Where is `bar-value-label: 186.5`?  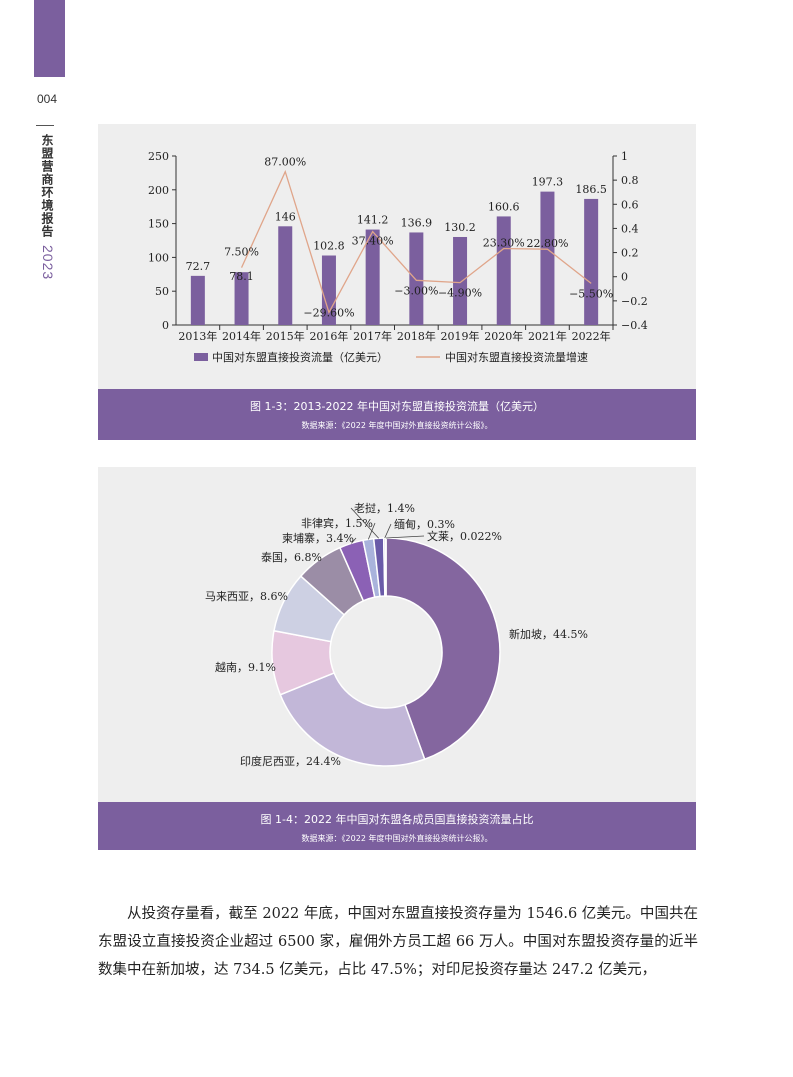
bar-value-label: 186.5 is located at coordinates (591, 189).